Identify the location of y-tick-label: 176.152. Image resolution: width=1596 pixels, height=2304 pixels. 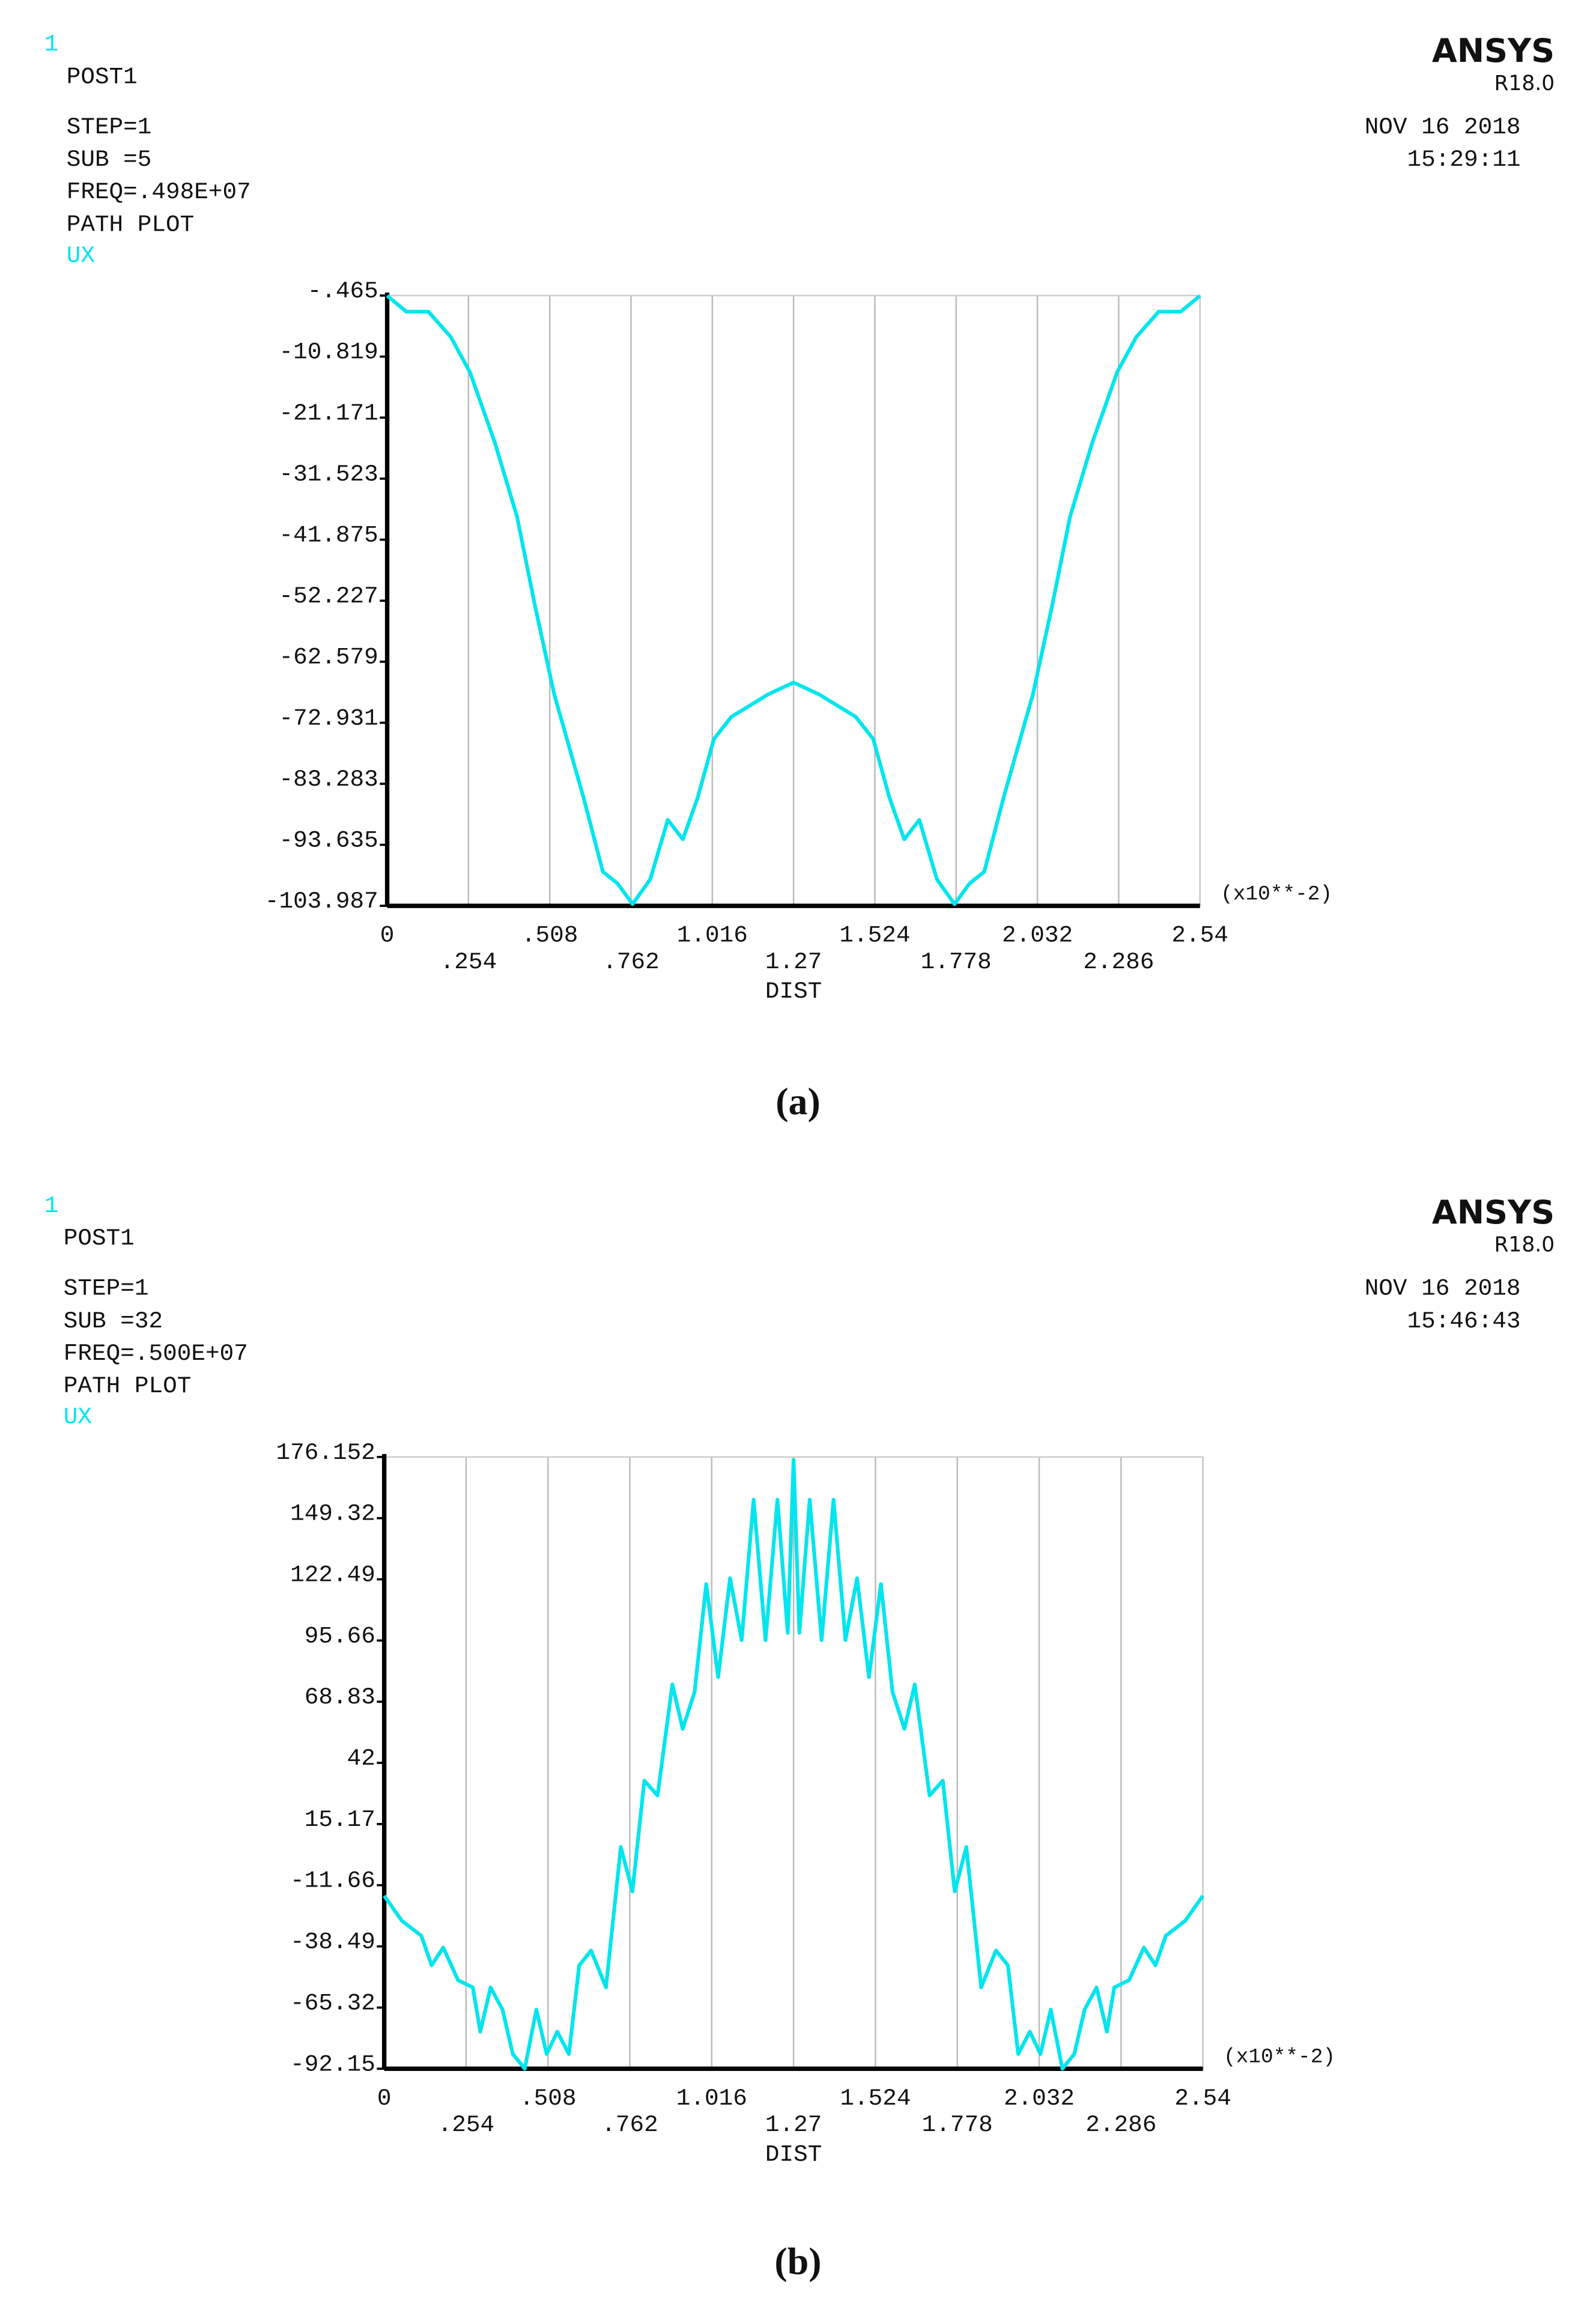
(325, 1452).